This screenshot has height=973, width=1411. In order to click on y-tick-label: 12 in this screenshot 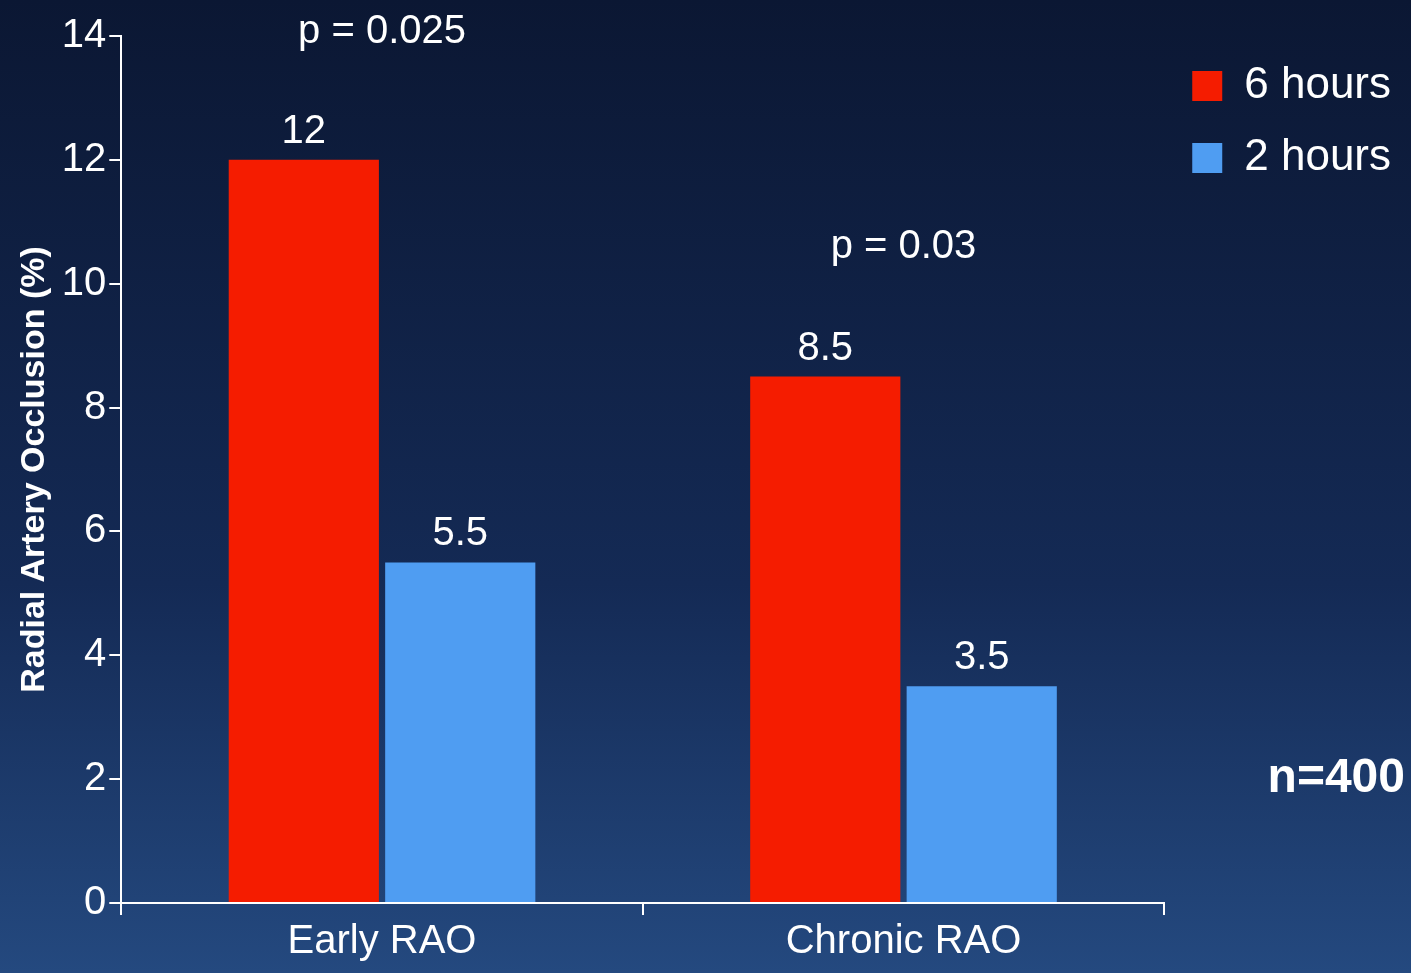, I will do `click(84, 156)`.